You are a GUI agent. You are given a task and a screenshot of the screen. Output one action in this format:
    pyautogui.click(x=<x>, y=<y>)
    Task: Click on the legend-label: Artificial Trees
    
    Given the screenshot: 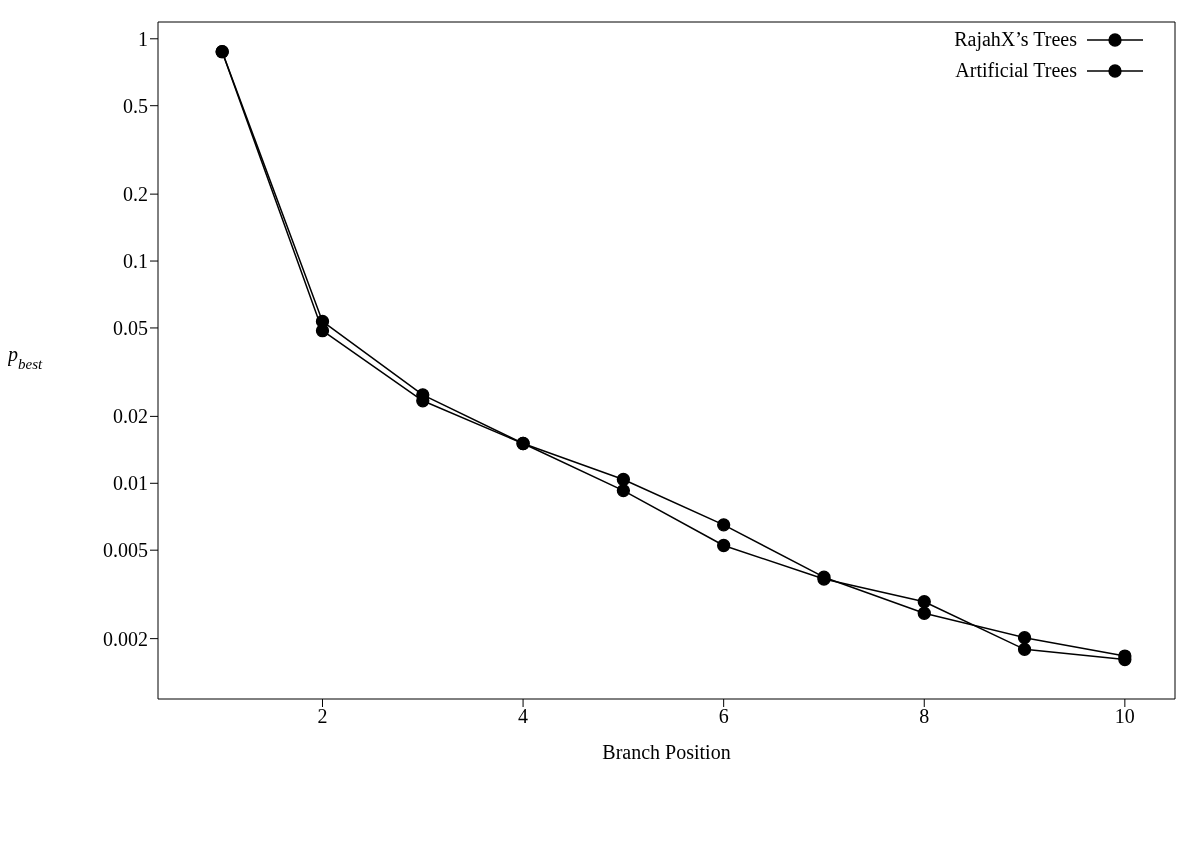 What is the action you would take?
    pyautogui.click(x=1016, y=70)
    